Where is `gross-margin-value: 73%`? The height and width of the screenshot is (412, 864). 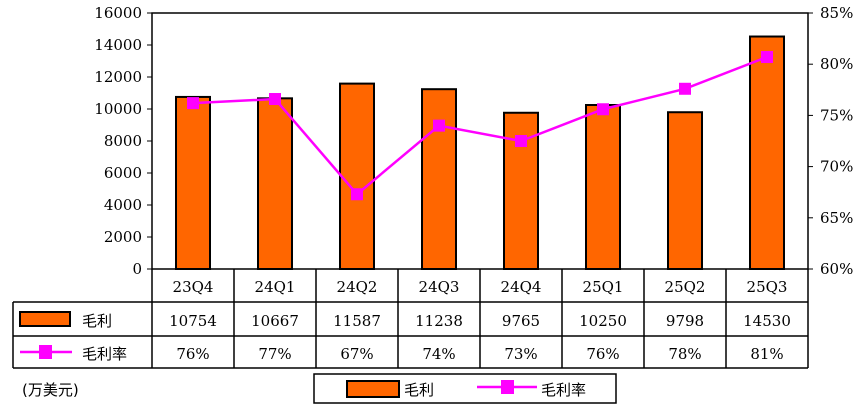
gross-margin-value: 73% is located at coordinates (520, 354).